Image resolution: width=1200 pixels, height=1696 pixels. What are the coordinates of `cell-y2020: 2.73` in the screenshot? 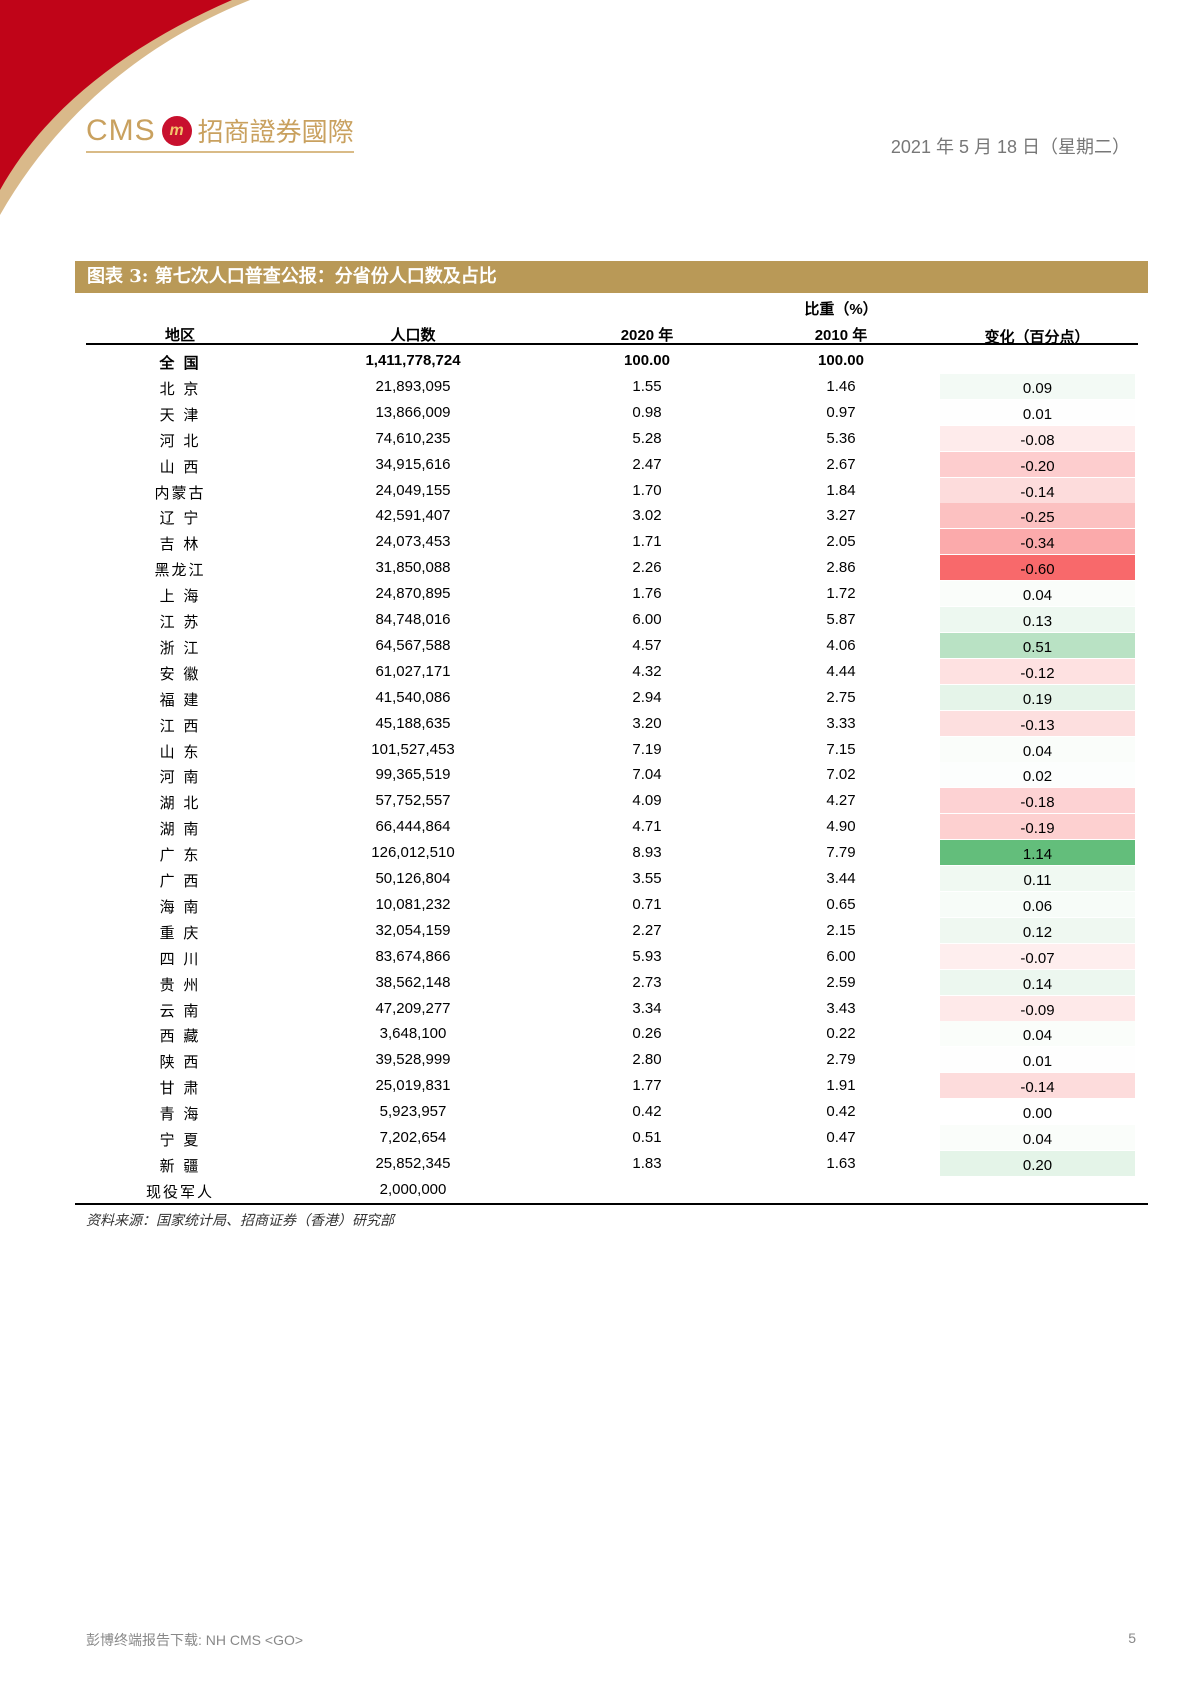 It's located at (647, 982).